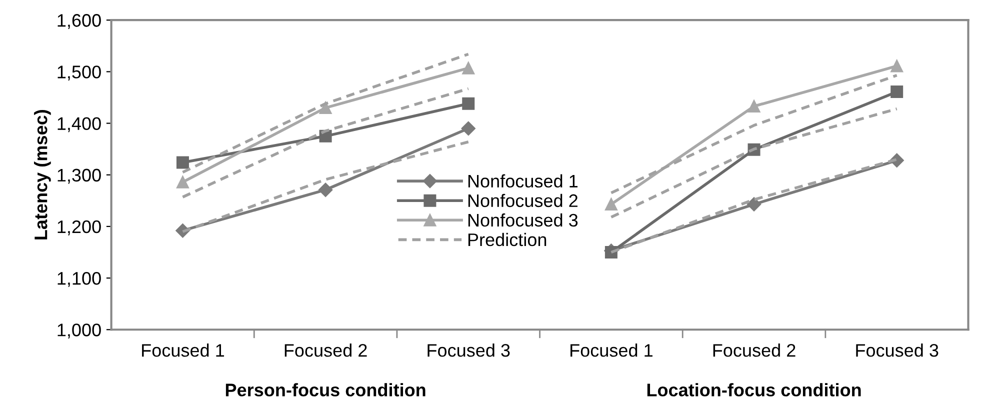  I want to click on legend-label: Nonfocused 1, so click(523, 181).